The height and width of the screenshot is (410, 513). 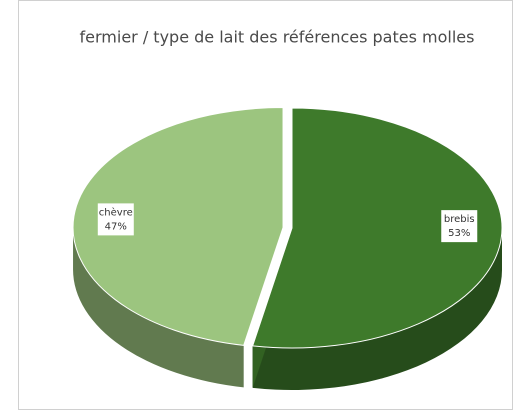 What do you see at coordinates (158, 307) in the screenshot?
I see `slice-side` at bounding box center [158, 307].